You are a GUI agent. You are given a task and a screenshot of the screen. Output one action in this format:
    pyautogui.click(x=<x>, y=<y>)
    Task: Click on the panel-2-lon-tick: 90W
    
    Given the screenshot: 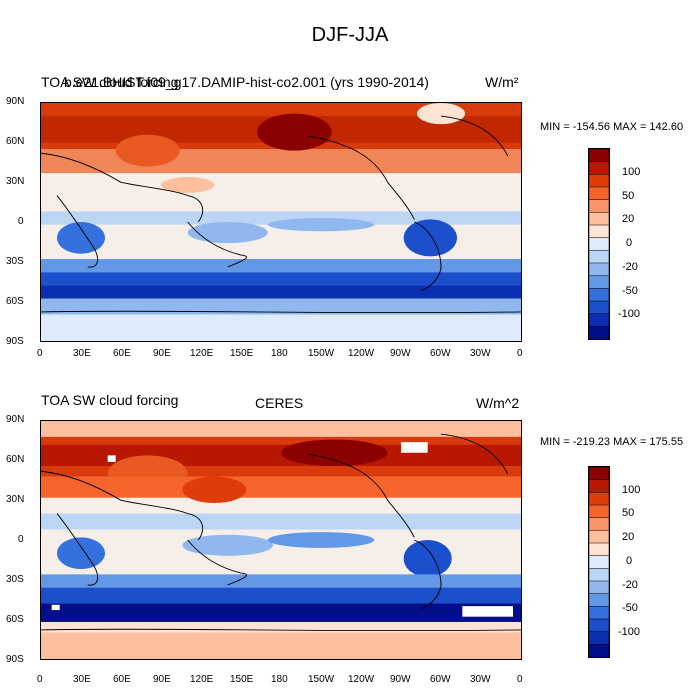 What is the action you would take?
    pyautogui.click(x=400, y=679)
    